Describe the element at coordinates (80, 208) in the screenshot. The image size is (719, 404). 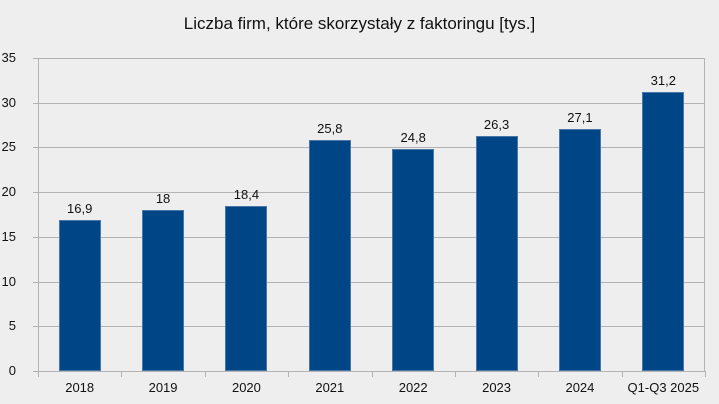
I see `data-label: 16,9` at that location.